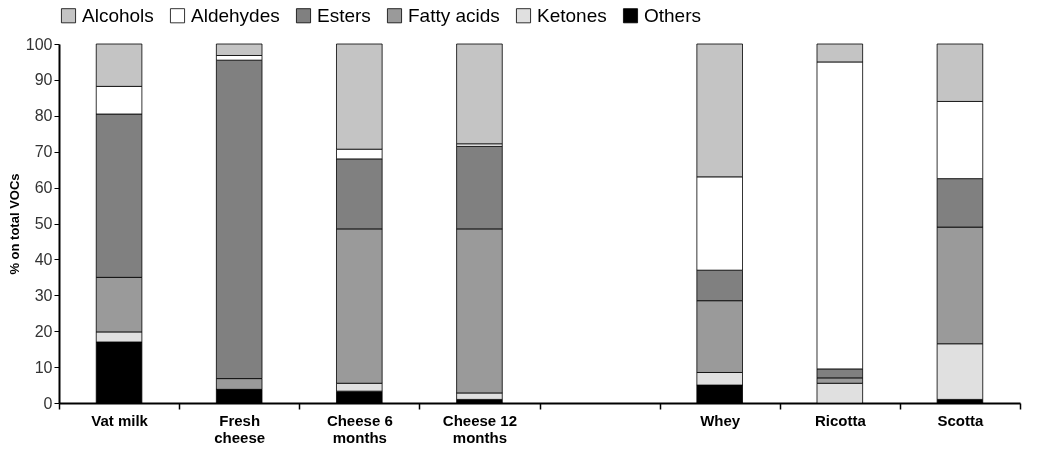  What do you see at coordinates (43, 152) in the screenshot?
I see `y-tick-label: 70` at bounding box center [43, 152].